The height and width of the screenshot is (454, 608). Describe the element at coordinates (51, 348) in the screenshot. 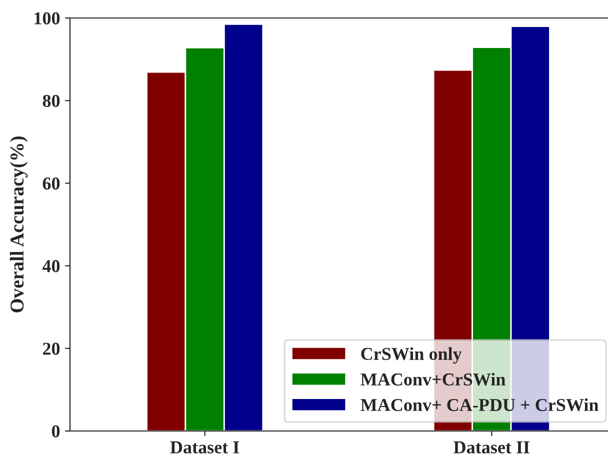

I see `y-tick-label: 20` at that location.